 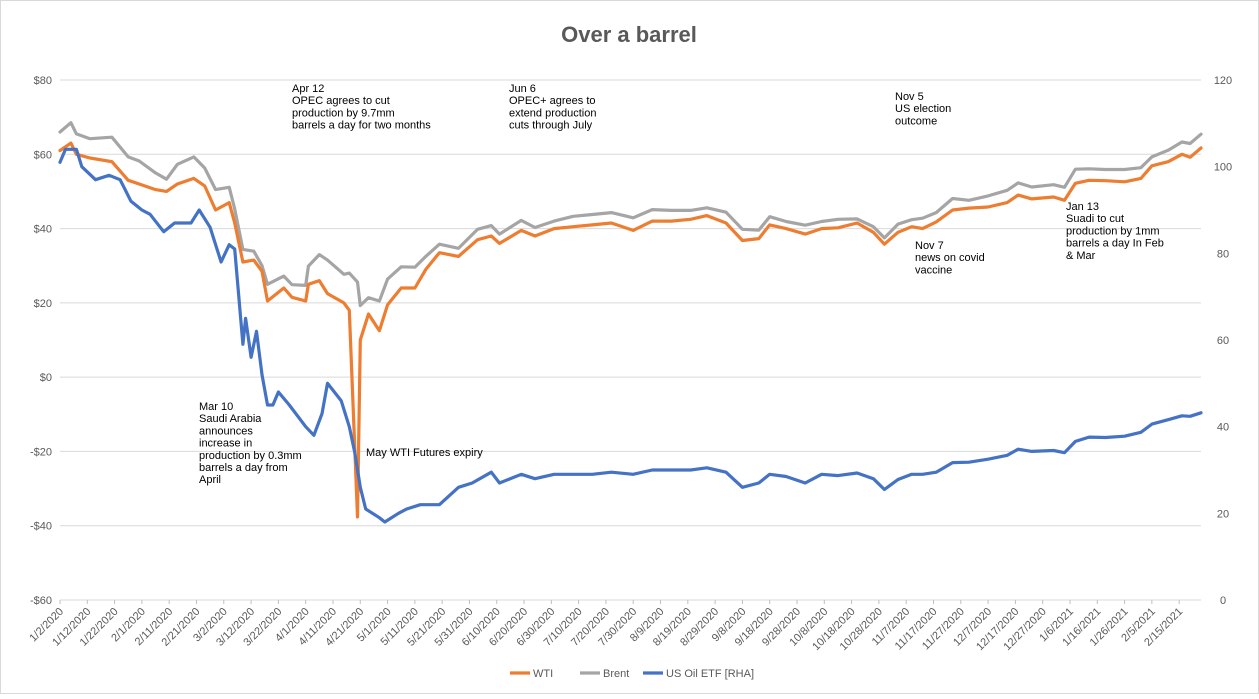 I want to click on right-axis-ticks: 0 20 40 60 80 100 120, so click(x=1223, y=341).